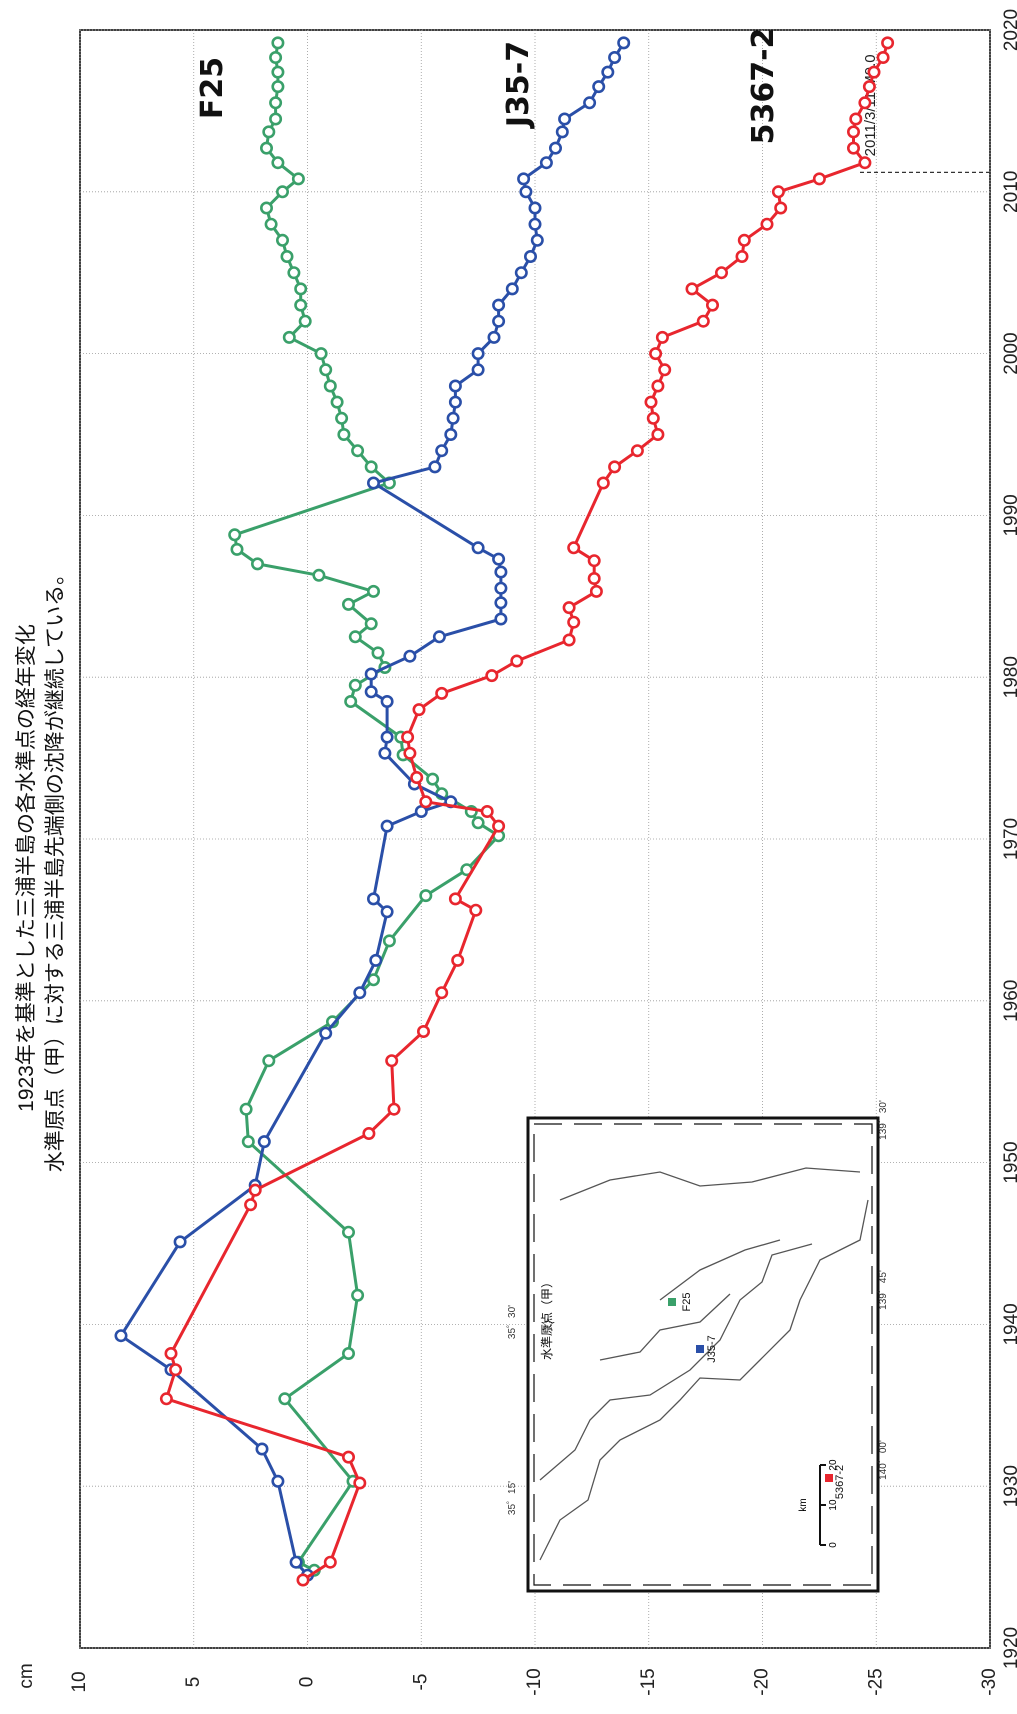 The width and height of the screenshot is (1017, 1714). What do you see at coordinates (1009, 677) in the screenshot?
I see `x-tick-label: 1980` at bounding box center [1009, 677].